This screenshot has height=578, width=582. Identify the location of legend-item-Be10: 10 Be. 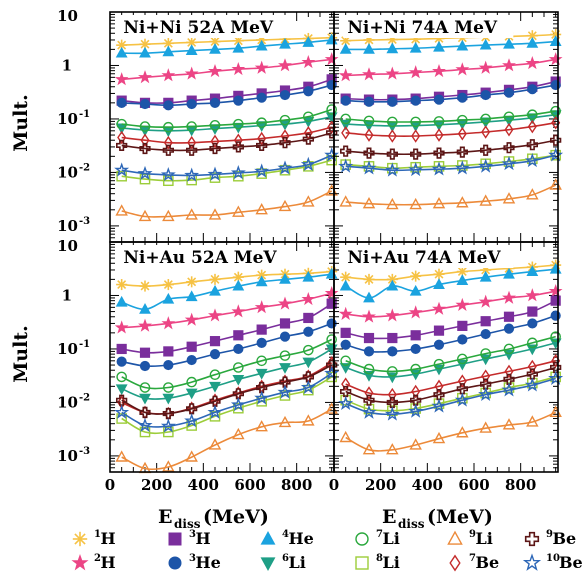
(552, 562).